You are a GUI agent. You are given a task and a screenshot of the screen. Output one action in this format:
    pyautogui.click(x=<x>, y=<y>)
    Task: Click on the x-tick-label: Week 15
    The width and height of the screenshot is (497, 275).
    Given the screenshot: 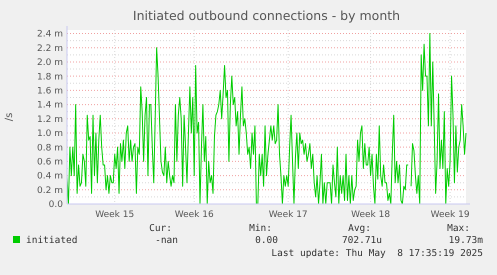 What is the action you would take?
    pyautogui.click(x=114, y=215)
    